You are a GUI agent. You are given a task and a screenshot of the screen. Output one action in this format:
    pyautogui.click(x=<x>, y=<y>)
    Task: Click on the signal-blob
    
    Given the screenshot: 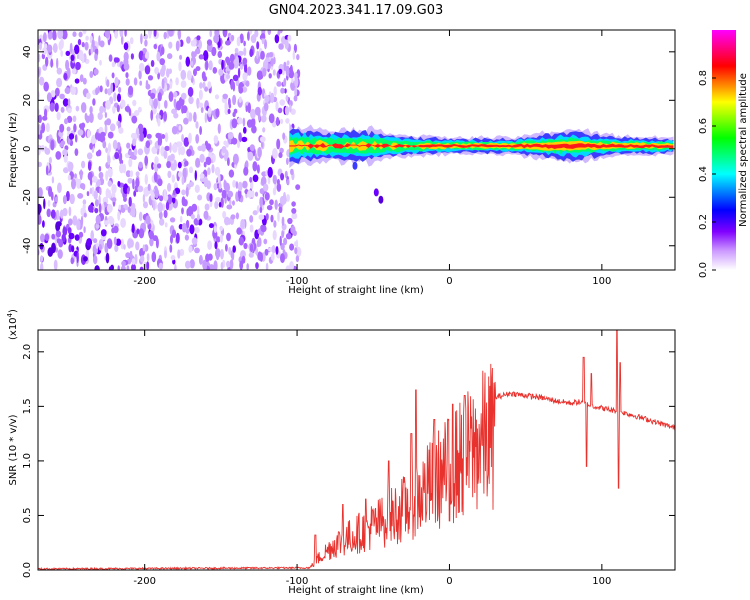 What is the action you would take?
    pyautogui.click(x=355, y=165)
    